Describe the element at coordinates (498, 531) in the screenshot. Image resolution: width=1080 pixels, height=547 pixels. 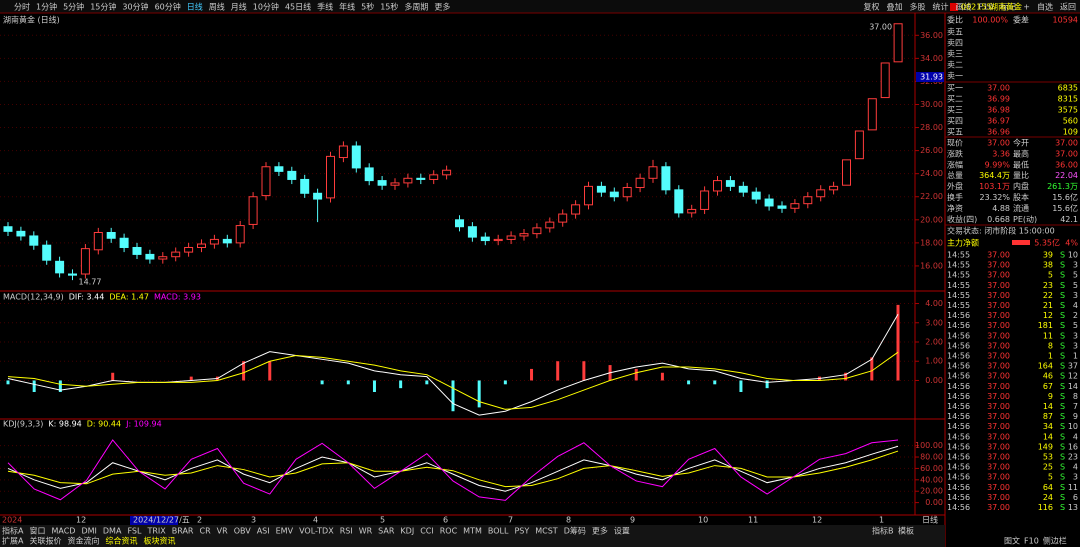
I see `indicator-tab: BOLL` at that location.